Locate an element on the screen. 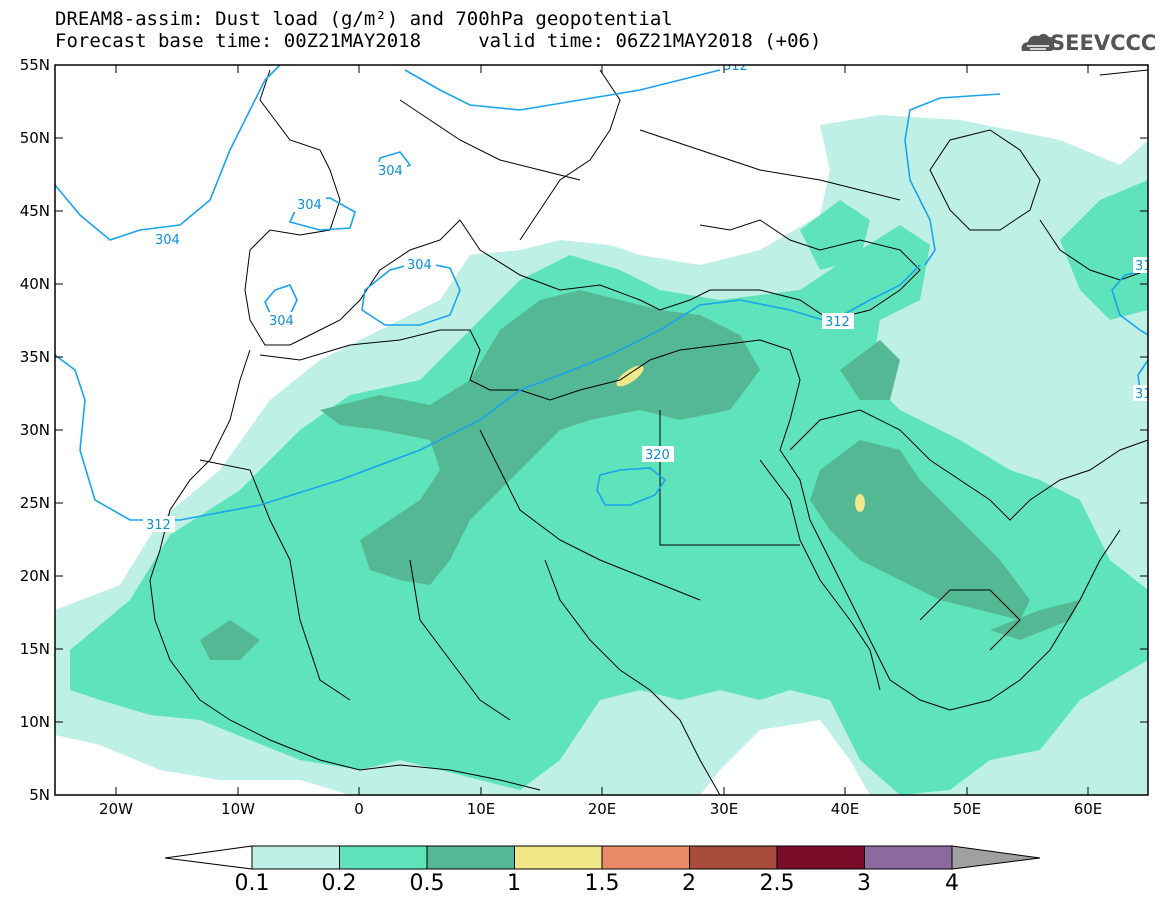 The height and width of the screenshot is (907, 1165). colorbar-label: 1 is located at coordinates (514, 883).